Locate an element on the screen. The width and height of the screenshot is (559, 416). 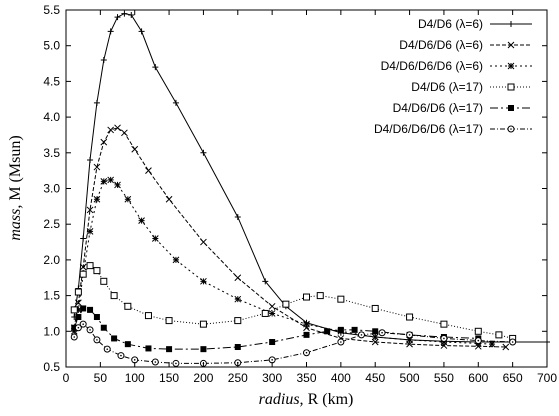
y-tick-label: 4.5 is located at coordinates (51, 81).